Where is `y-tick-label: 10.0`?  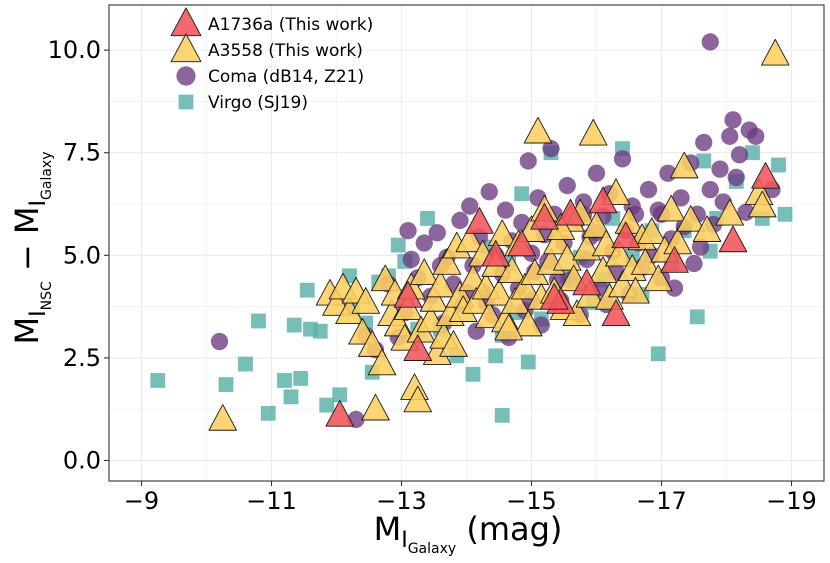 y-tick-label: 10.0 is located at coordinates (74, 50).